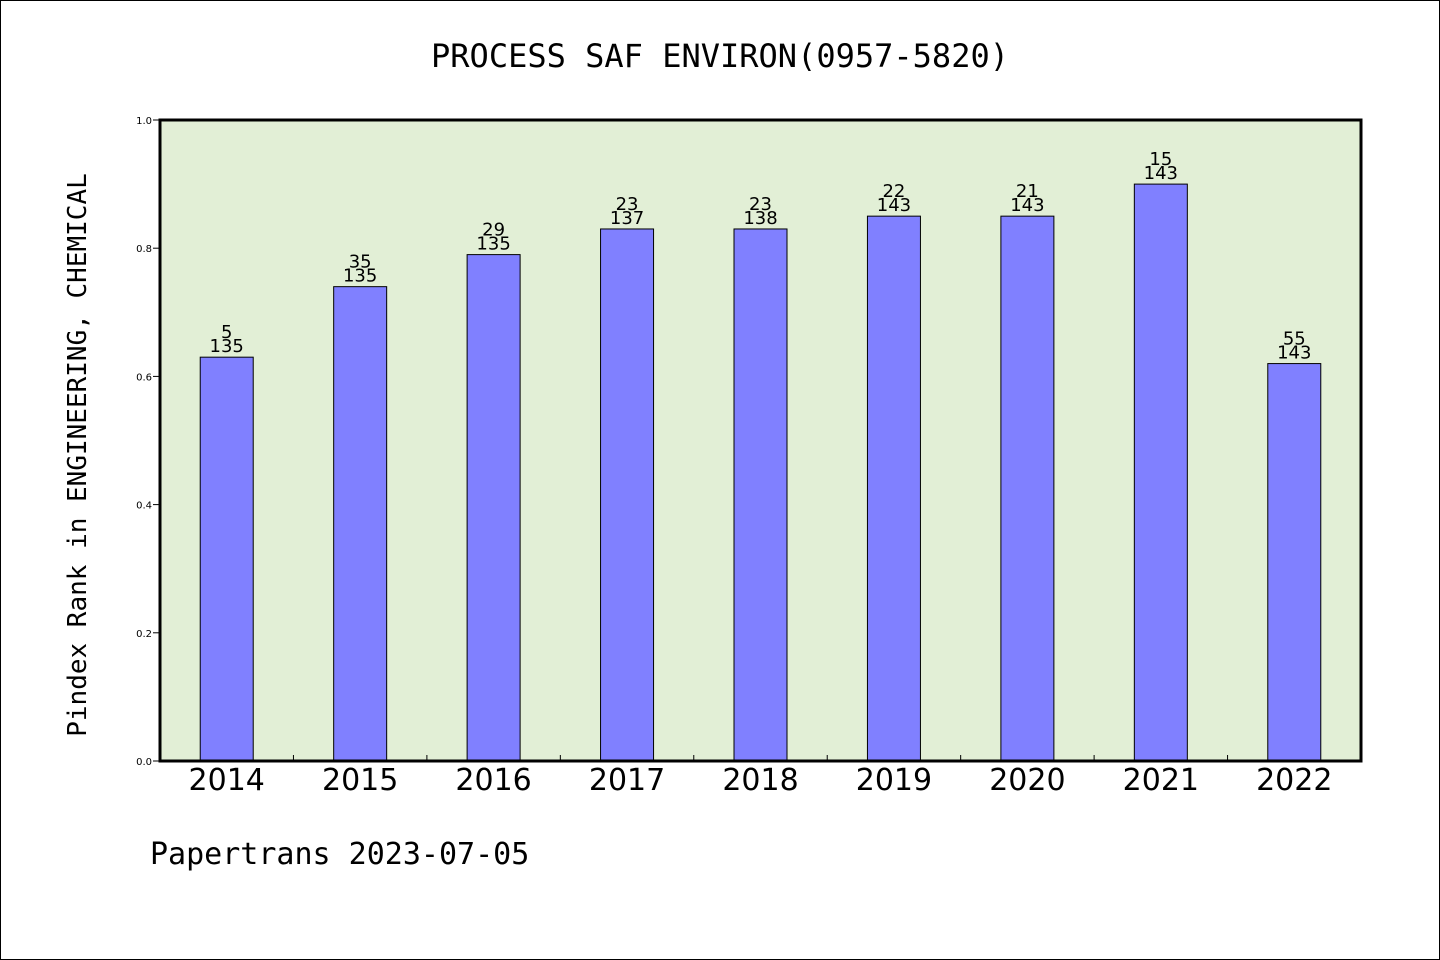 This screenshot has height=960, width=1440. Describe the element at coordinates (760, 495) in the screenshot. I see `bar-2018` at that location.